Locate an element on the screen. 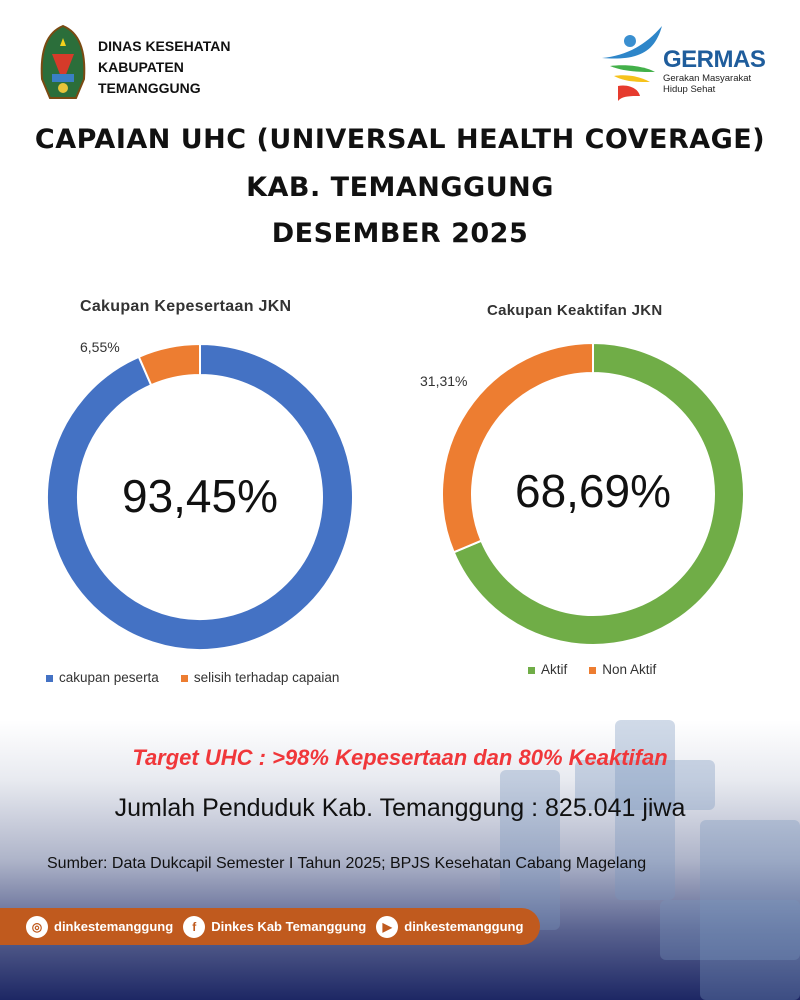  germas-tagline: Gerakan Masyarakat Hidup Sehat is located at coordinates (707, 84).